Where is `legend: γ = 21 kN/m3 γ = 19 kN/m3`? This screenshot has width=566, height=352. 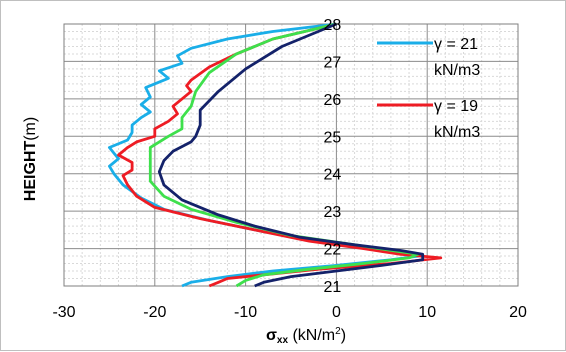 legend: γ = 21 kN/m3 γ = 19 kN/m3 is located at coordinates (428, 88).